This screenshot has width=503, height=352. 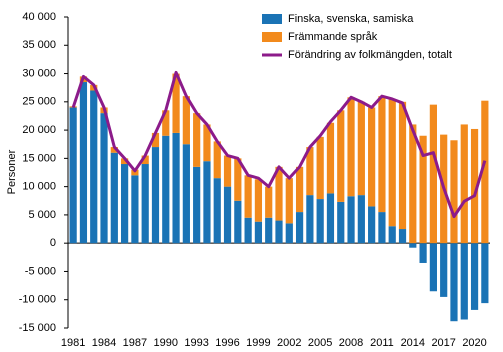 What do you see at coordinates (40, 271) in the screenshot?
I see `y-tick-label: -5 000` at bounding box center [40, 271].